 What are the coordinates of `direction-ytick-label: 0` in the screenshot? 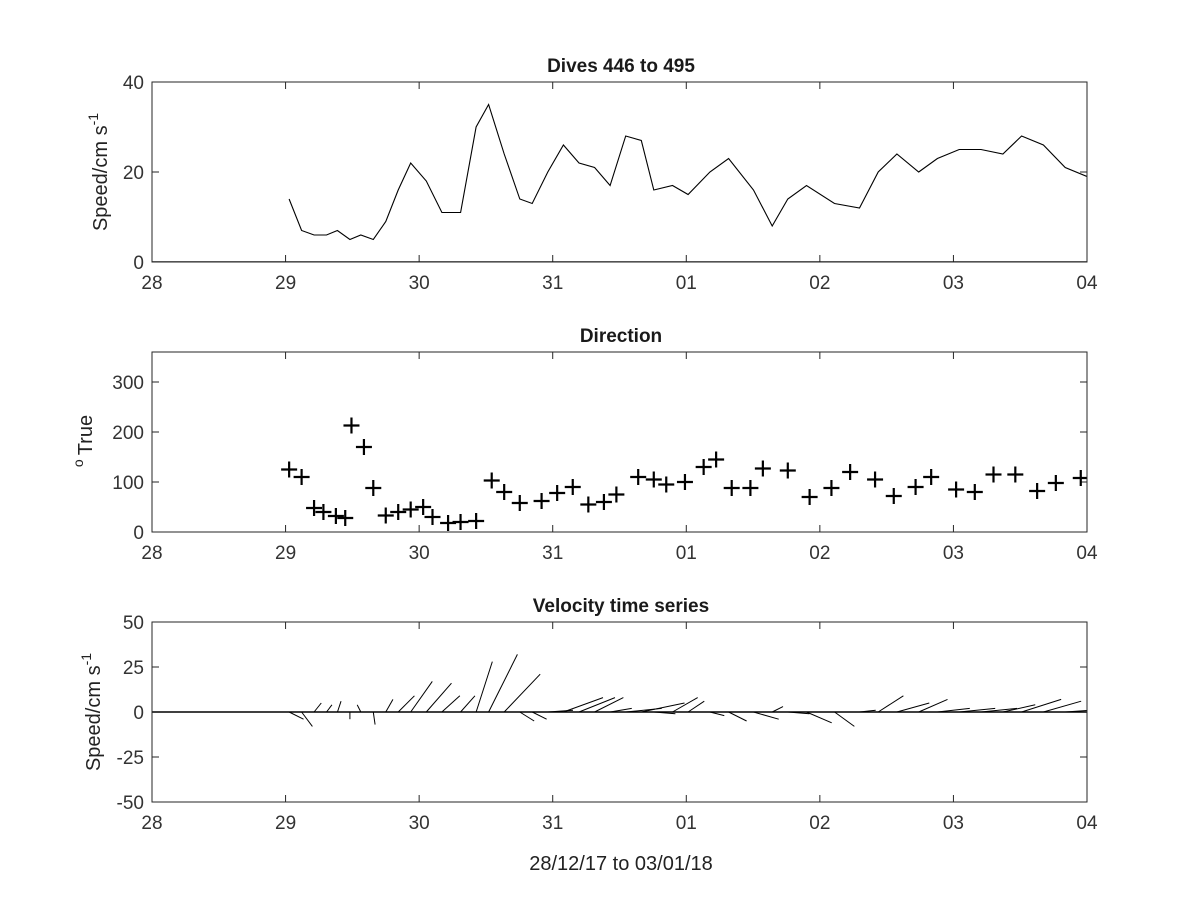 It's located at (138, 533).